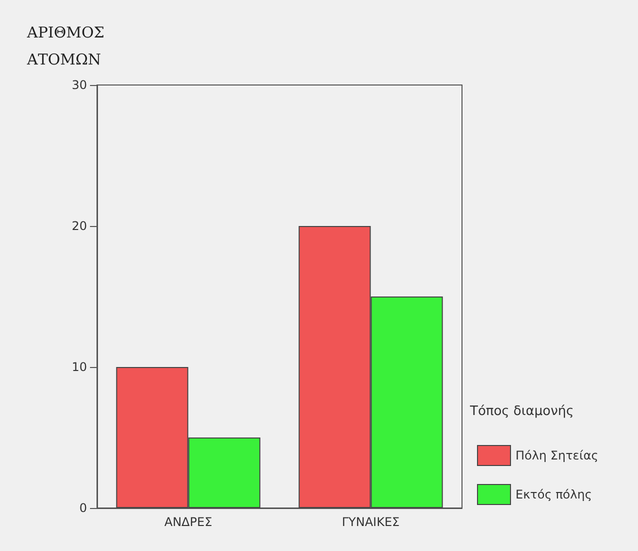  I want to click on y-tick-label: 20, so click(79, 226).